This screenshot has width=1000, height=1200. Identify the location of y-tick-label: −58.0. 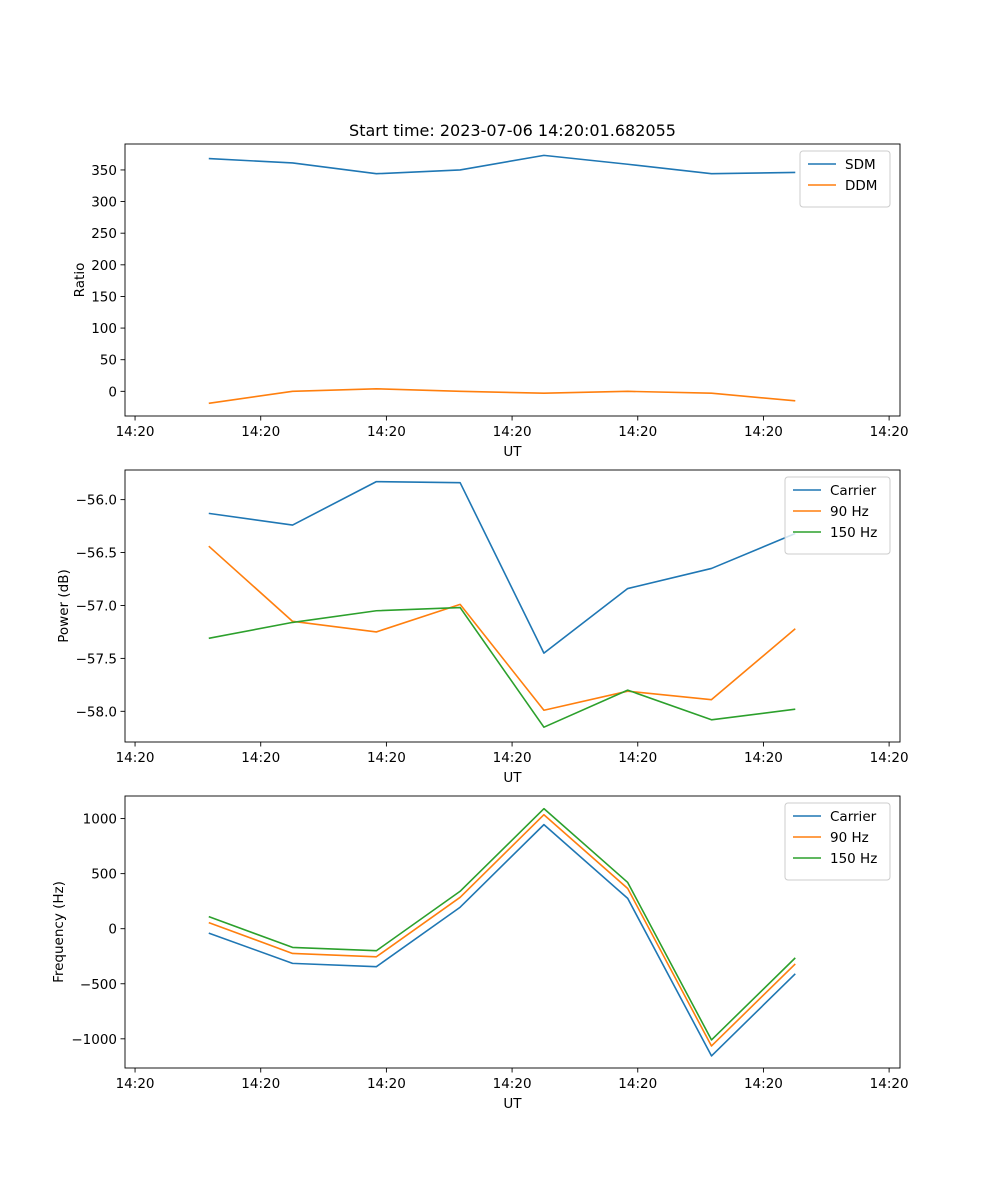
(96, 712).